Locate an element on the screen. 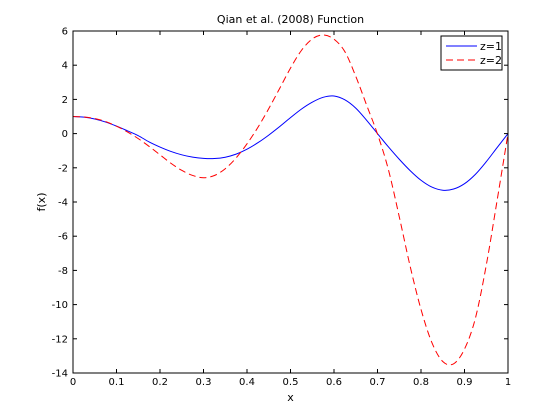 The height and width of the screenshot is (420, 560). x-tick-label: 1 is located at coordinates (508, 382).